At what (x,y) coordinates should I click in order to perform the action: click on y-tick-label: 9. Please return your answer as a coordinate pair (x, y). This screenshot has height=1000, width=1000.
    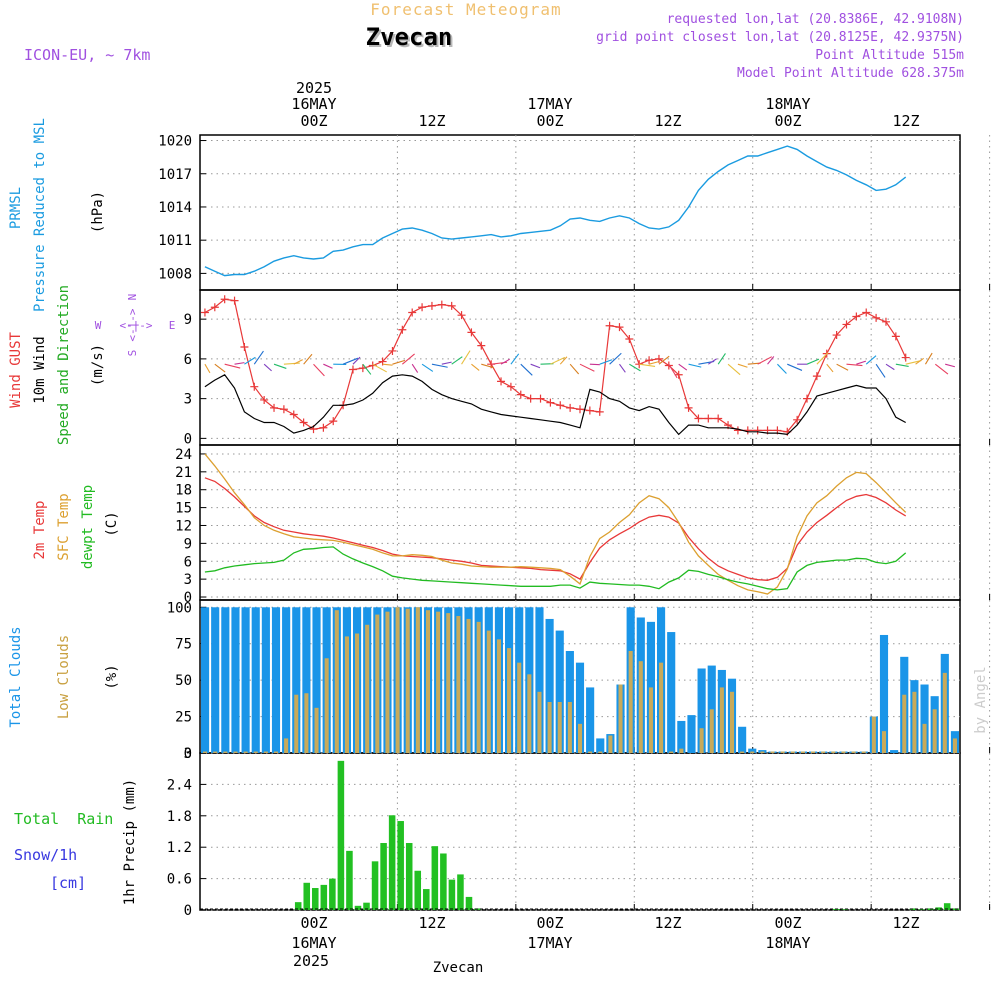
    Looking at the image, I should click on (188, 544).